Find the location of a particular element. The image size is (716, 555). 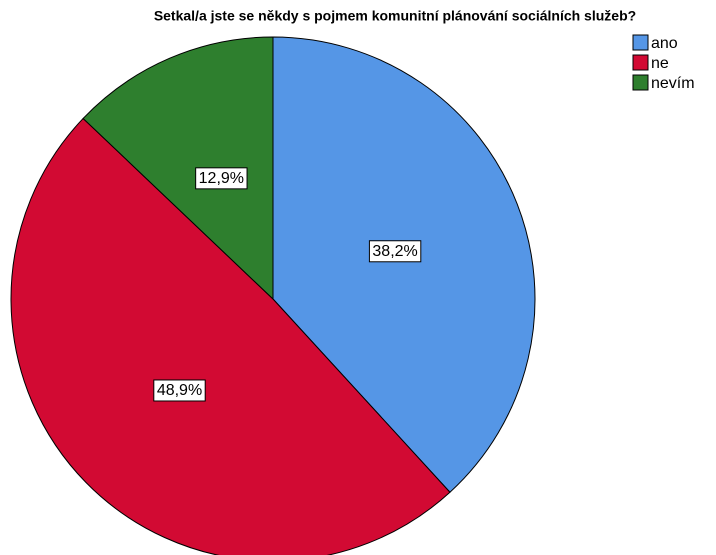

data-label: 38,2% is located at coordinates (394, 251).